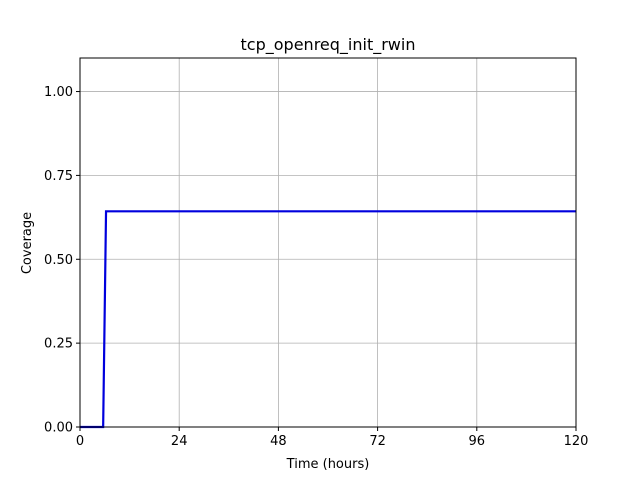  What do you see at coordinates (179, 441) in the screenshot?
I see `x-tick-label: 24` at bounding box center [179, 441].